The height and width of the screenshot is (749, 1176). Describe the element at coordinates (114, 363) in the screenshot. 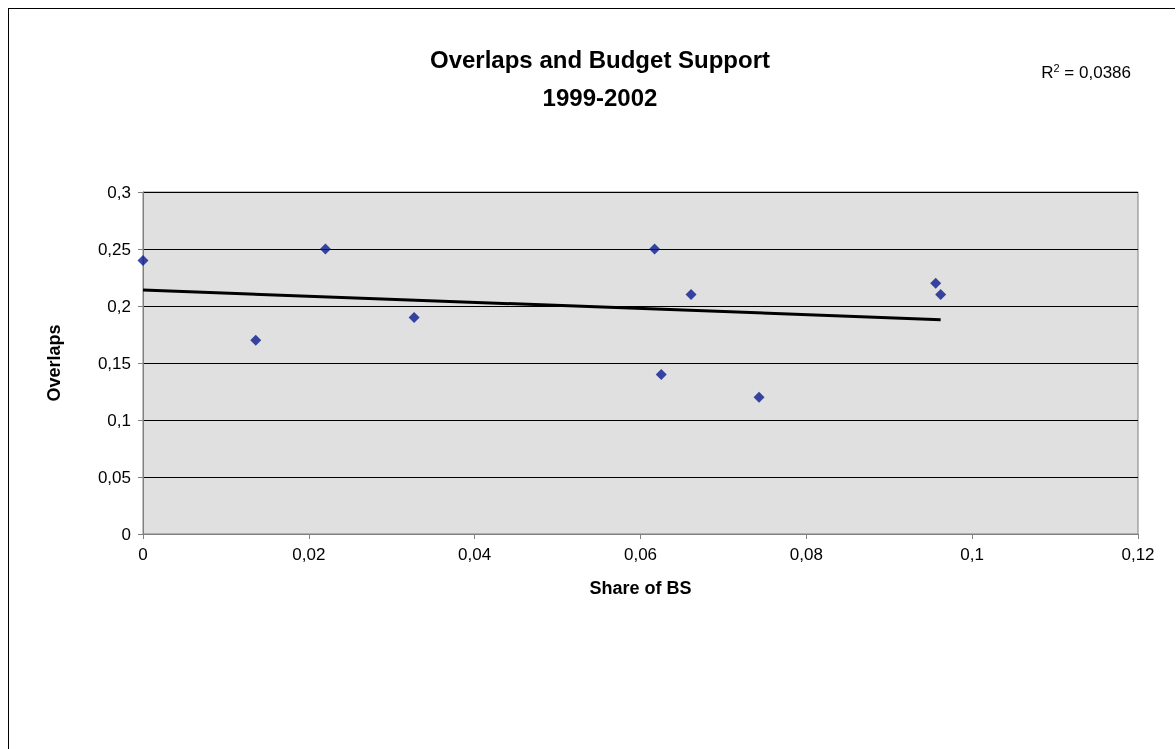

I see `y-tick-label: 0,15` at that location.